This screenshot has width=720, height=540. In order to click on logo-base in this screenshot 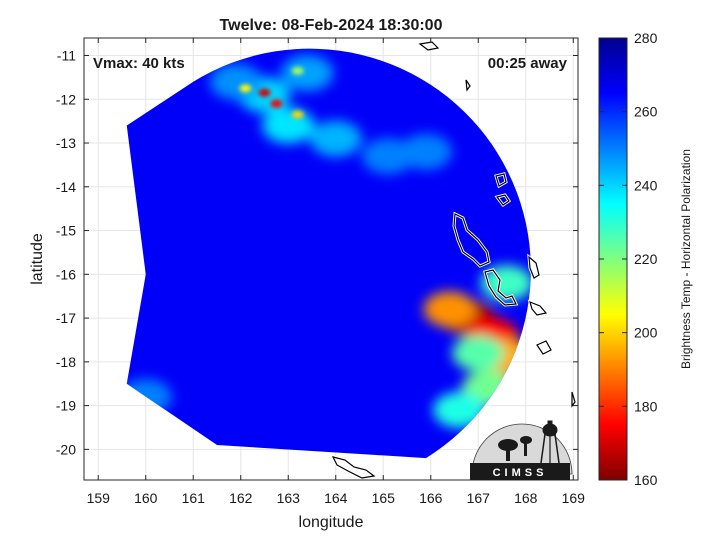, I will do `click(520, 471)`.